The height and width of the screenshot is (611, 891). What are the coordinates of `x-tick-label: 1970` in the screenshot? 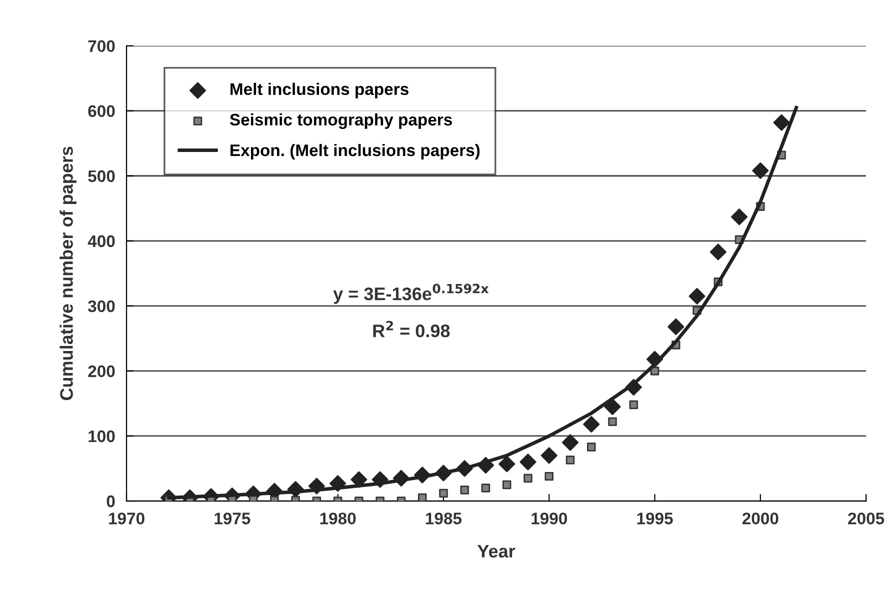 It's located at (126, 518).